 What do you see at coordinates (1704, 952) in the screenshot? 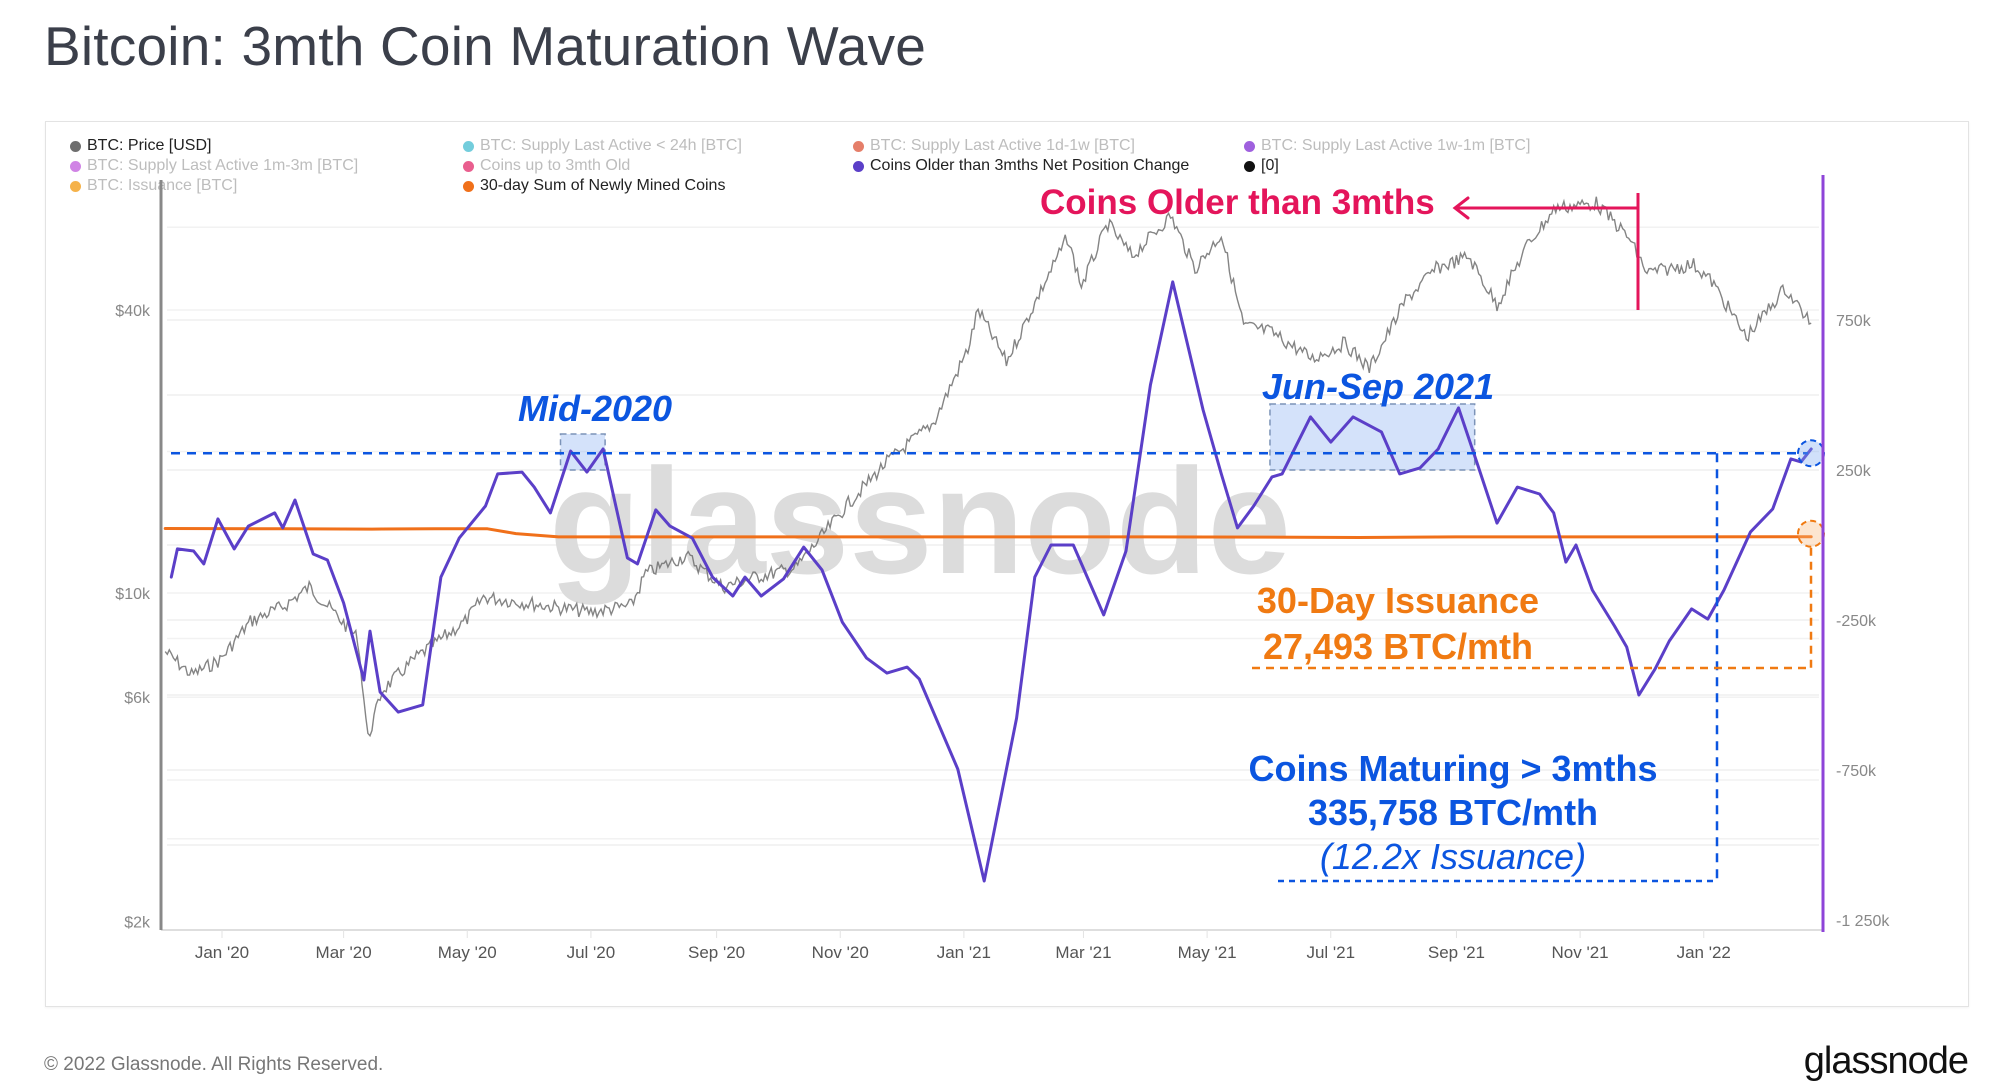
I see `x-tick-label: Jan '22` at bounding box center [1704, 952].